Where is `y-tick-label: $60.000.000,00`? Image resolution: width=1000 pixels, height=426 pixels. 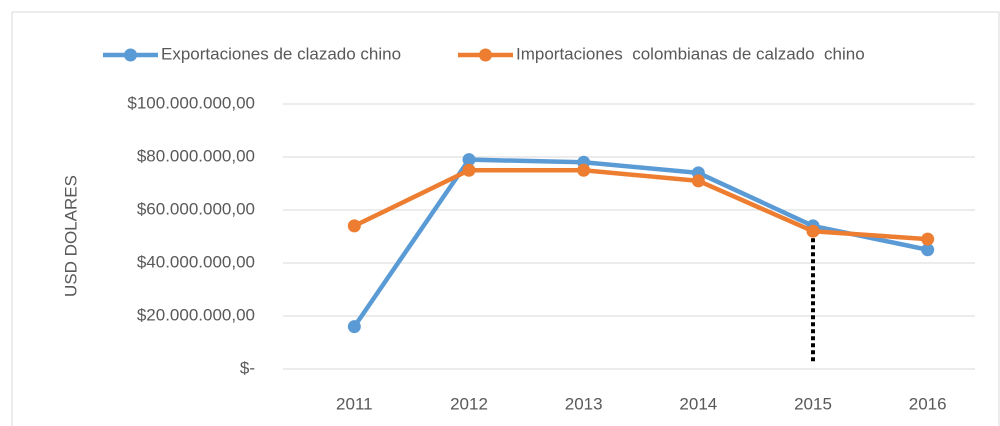
y-tick-label: $60.000.000,00 is located at coordinates (196, 208).